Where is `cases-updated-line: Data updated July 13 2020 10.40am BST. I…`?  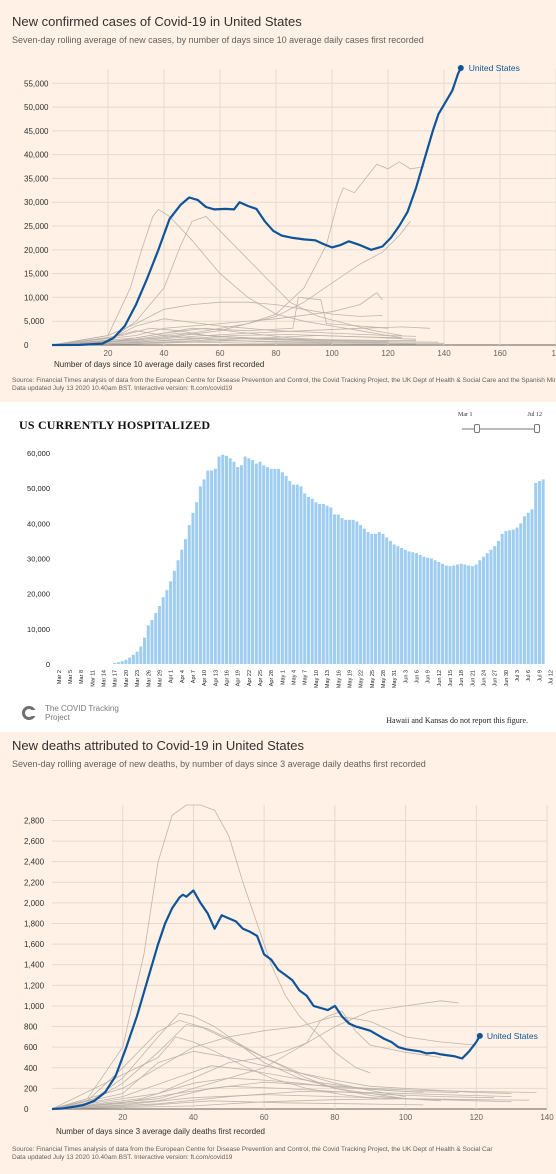
cases-updated-line: Data updated July 13 2020 10.40am BST. I… is located at coordinates (122, 388).